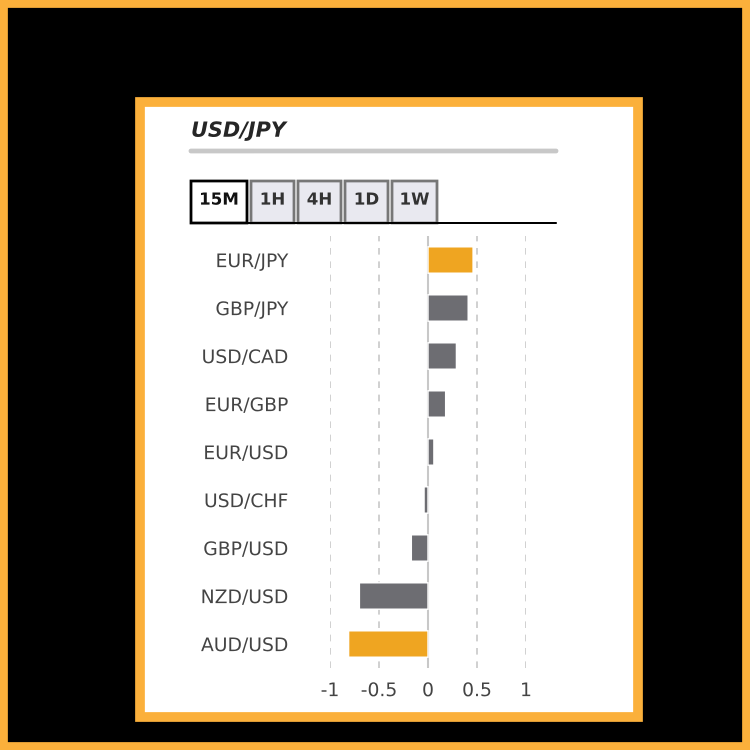 The width and height of the screenshot is (750, 750). Describe the element at coordinates (244, 645) in the screenshot. I see `y-tick-label: AUD/USD` at that location.